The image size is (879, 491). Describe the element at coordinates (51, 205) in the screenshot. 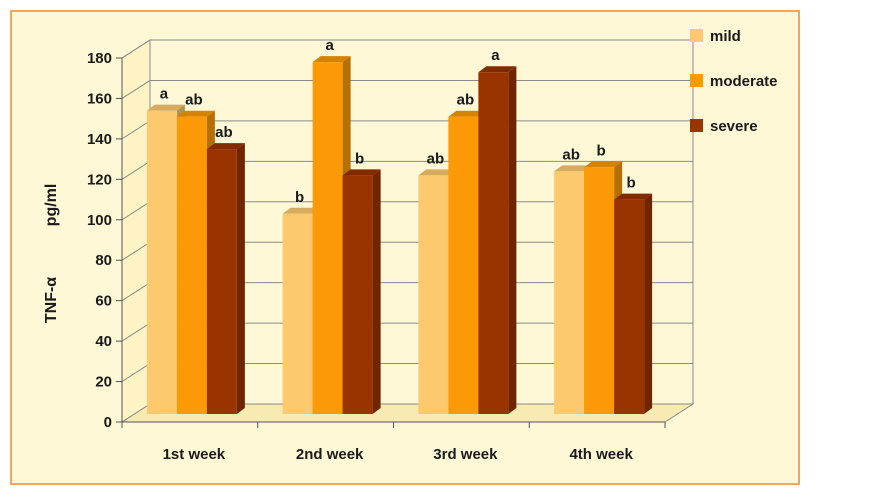

I see `y-axis-label-unit: pg/ml` at that location.